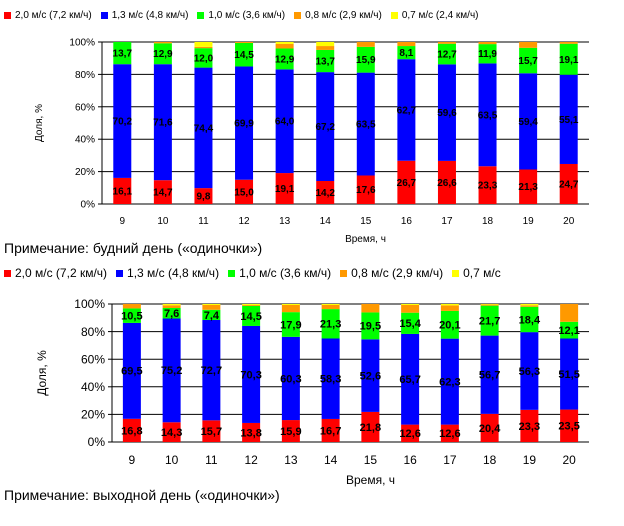 The height and width of the screenshot is (526, 624). Describe the element at coordinates (449, 434) in the screenshot. I see `data-label: 12,6` at that location.